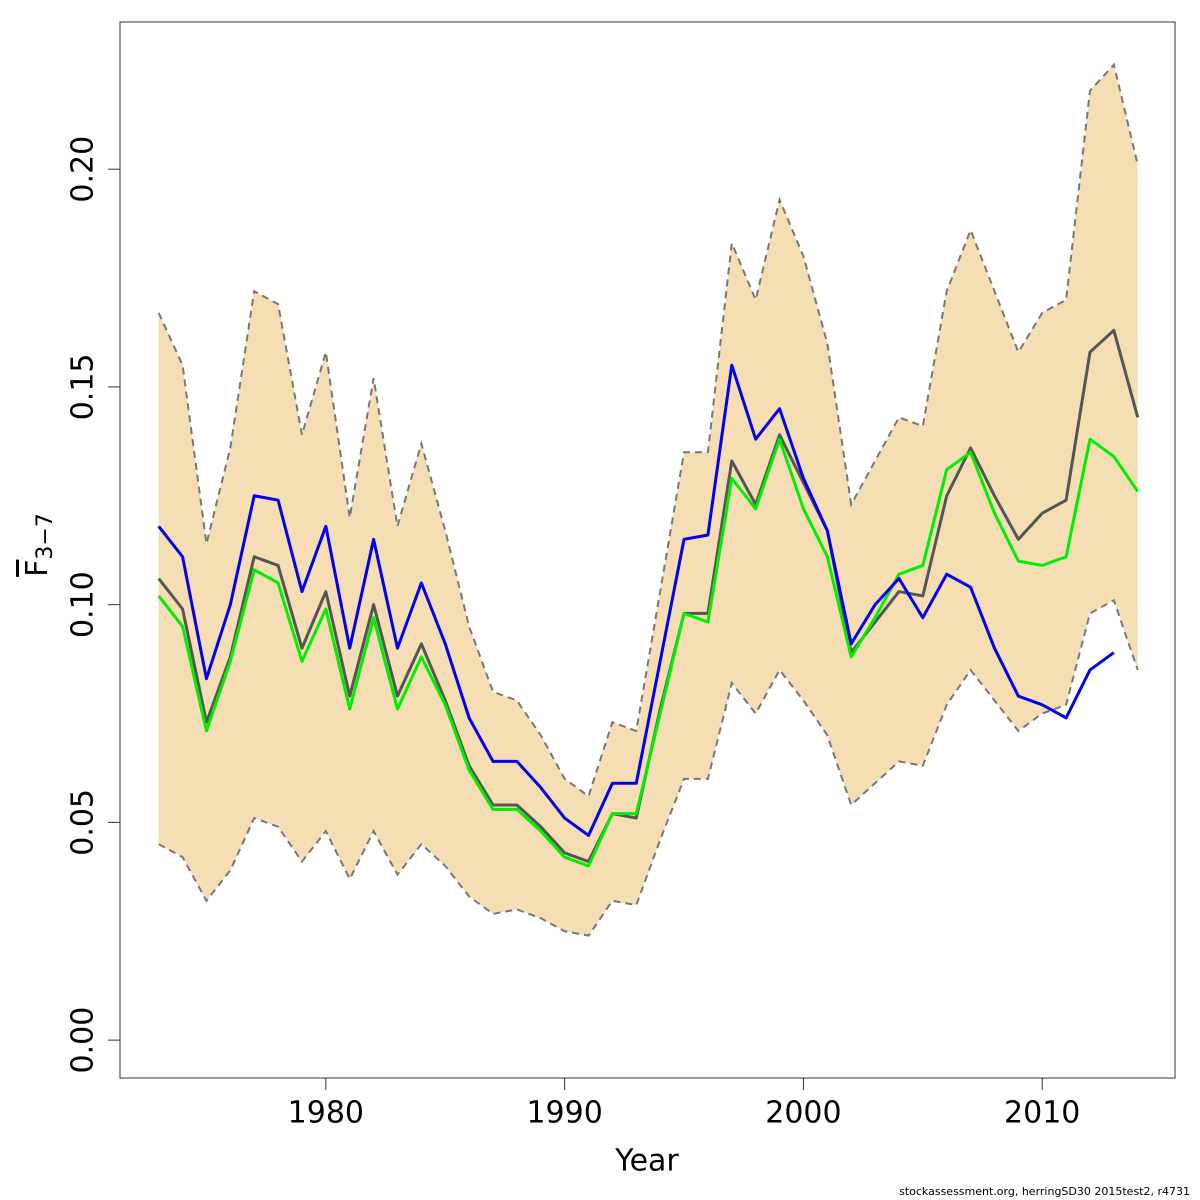 The width and height of the screenshot is (1200, 1200). Describe the element at coordinates (803, 1113) in the screenshot. I see `x-tick-label: 2000` at that location.